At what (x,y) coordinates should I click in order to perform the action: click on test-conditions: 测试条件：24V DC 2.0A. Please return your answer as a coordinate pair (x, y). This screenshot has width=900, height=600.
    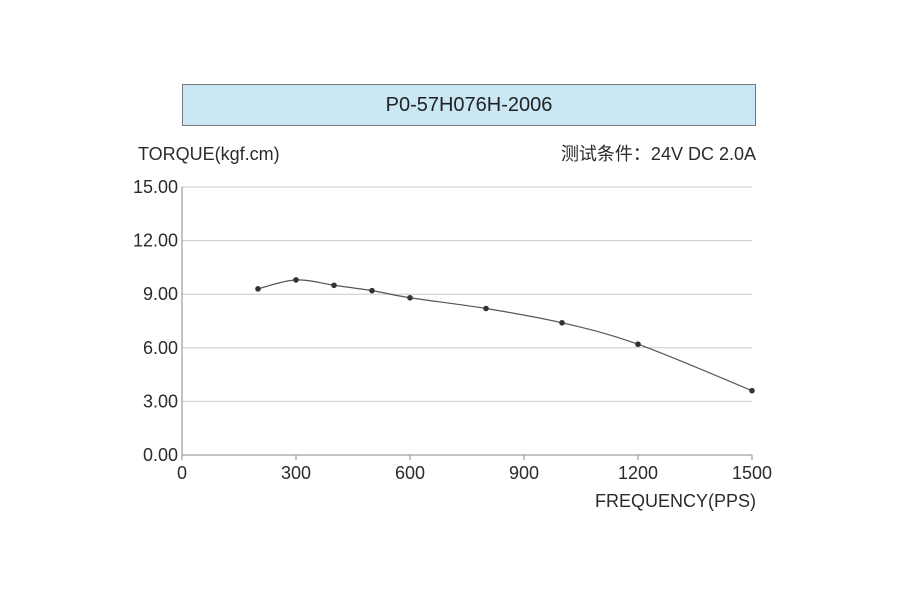
    Looking at the image, I should click on (658, 154).